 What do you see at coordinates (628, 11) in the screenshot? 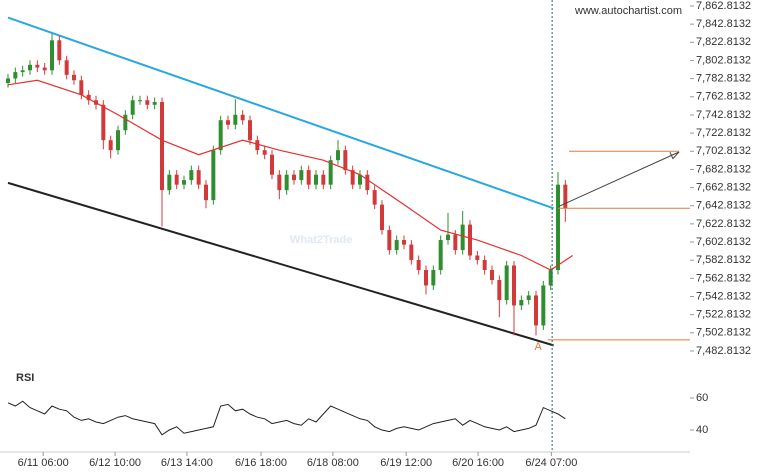
I see `watermark: www.autochartist.com` at bounding box center [628, 11].